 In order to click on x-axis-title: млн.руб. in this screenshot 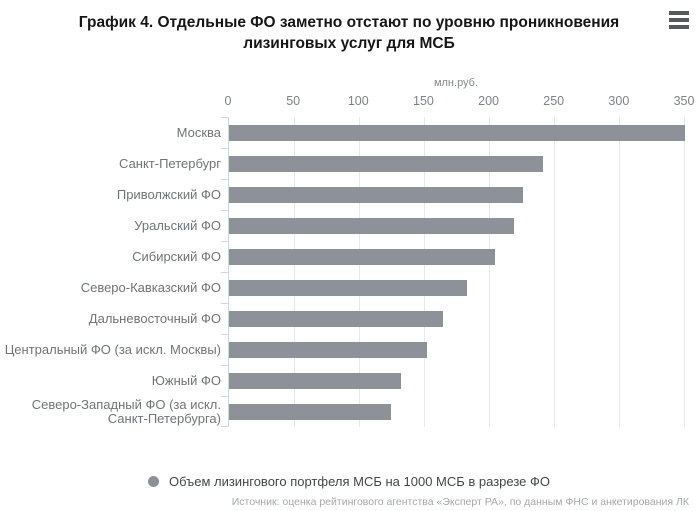, I will do `click(456, 83)`.